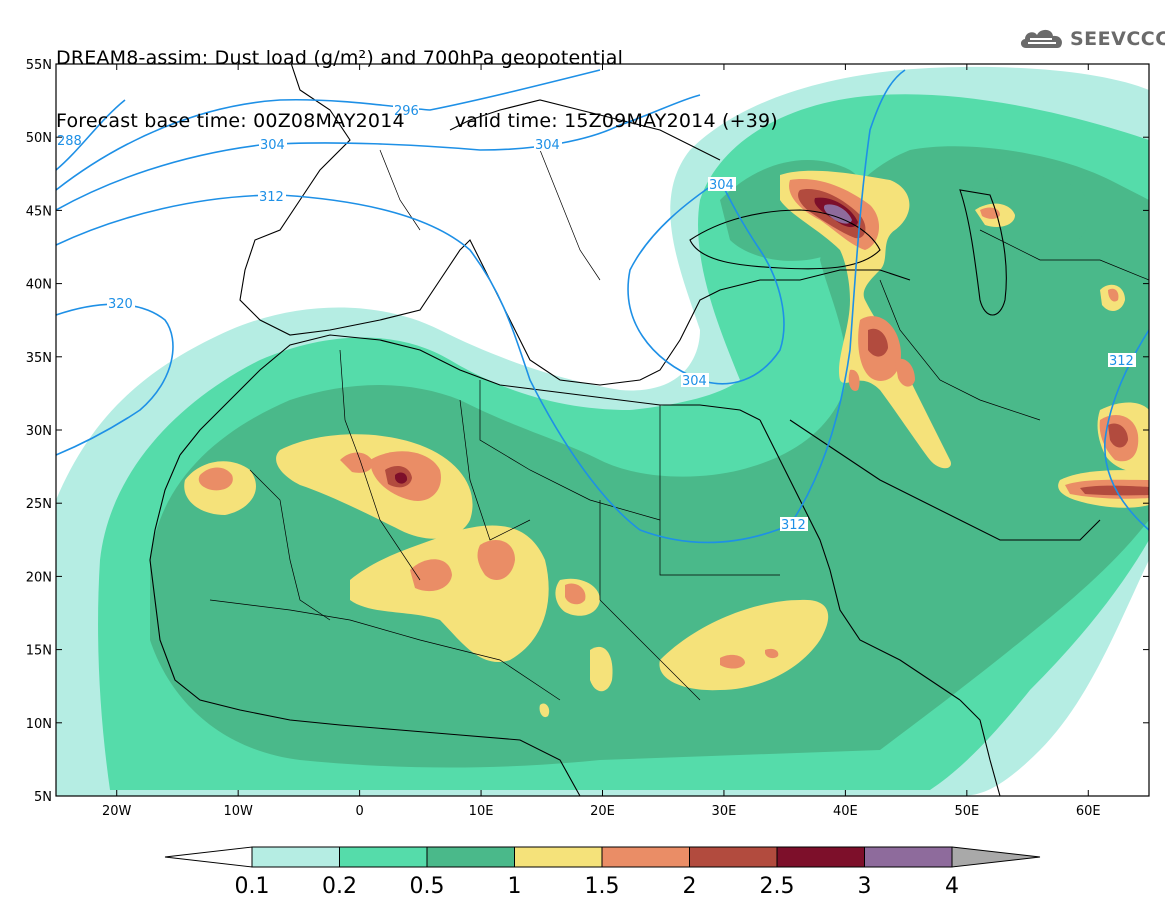 This screenshot has height=907, width=1165. I want to click on colorbar-upper-arrow, so click(996, 857).